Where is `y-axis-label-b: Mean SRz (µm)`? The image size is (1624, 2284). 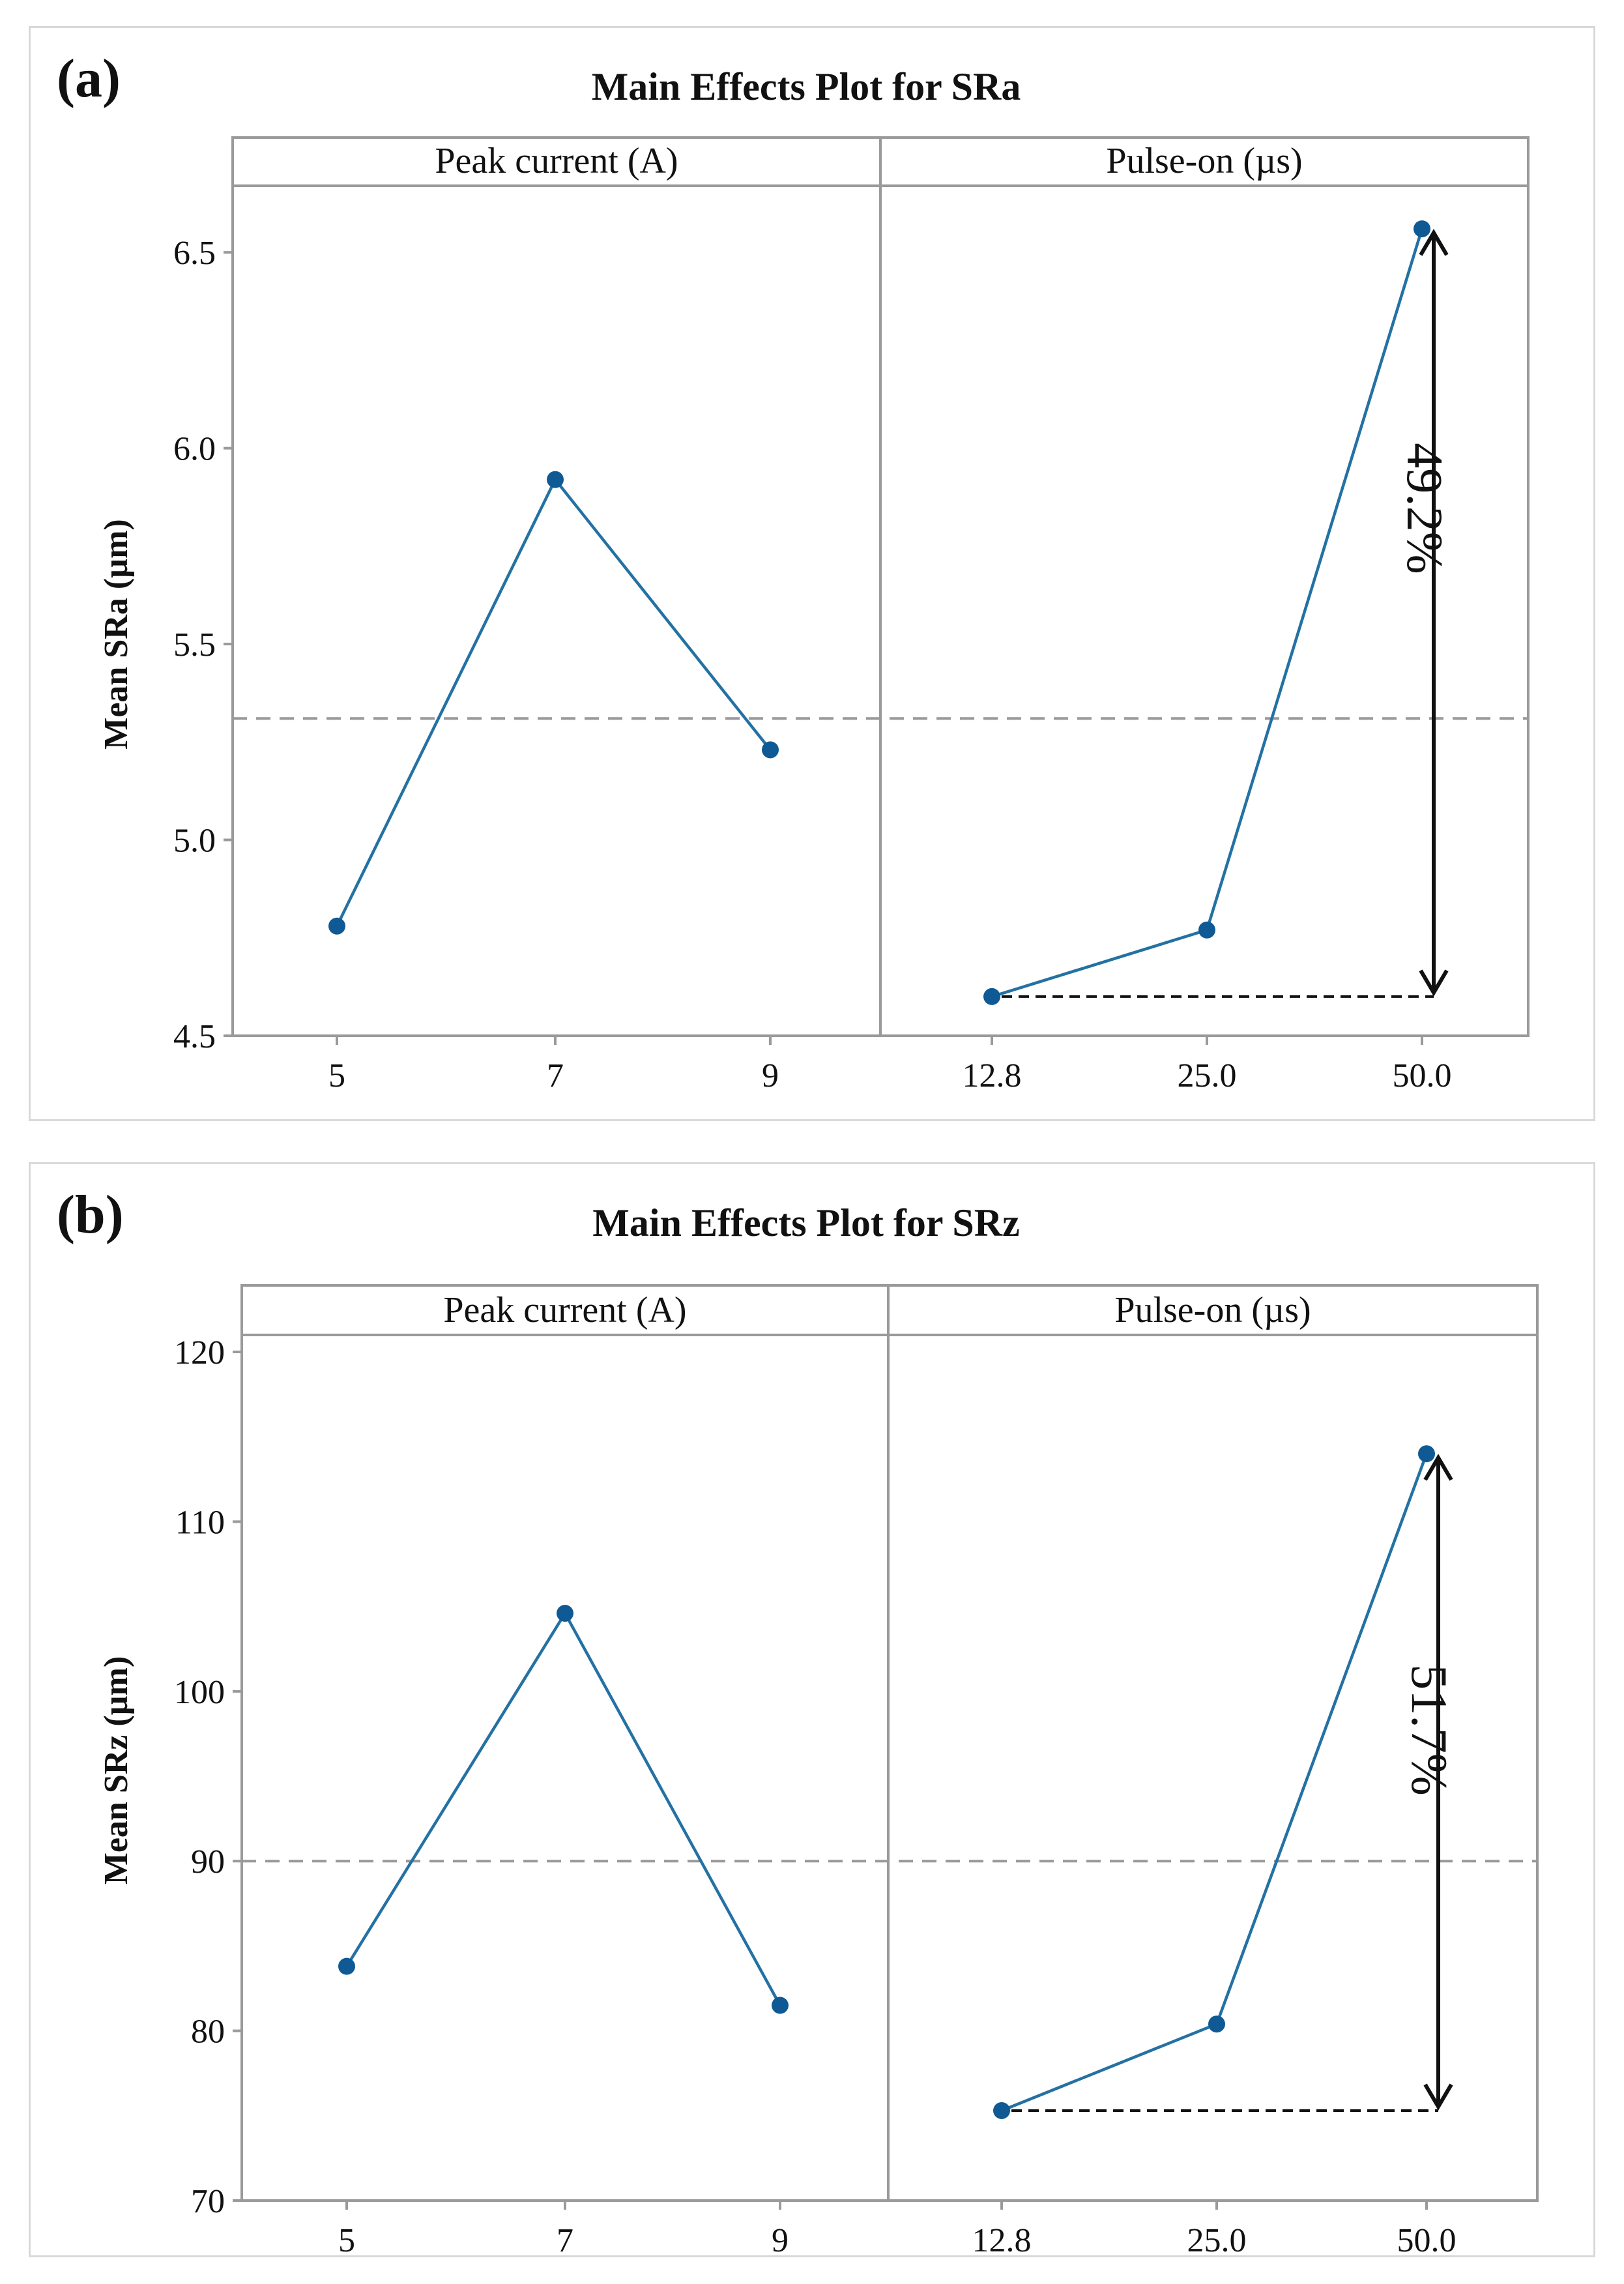
y-axis-label-b: Mean SRz (µm) is located at coordinates (117, 1770).